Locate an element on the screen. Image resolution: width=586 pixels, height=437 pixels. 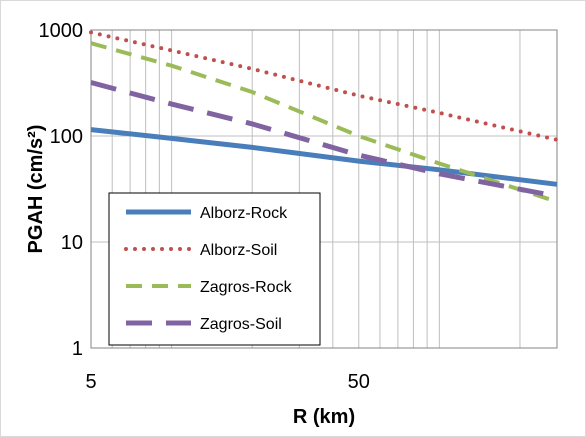
x-axis-title: R (km) is located at coordinates (324, 417).